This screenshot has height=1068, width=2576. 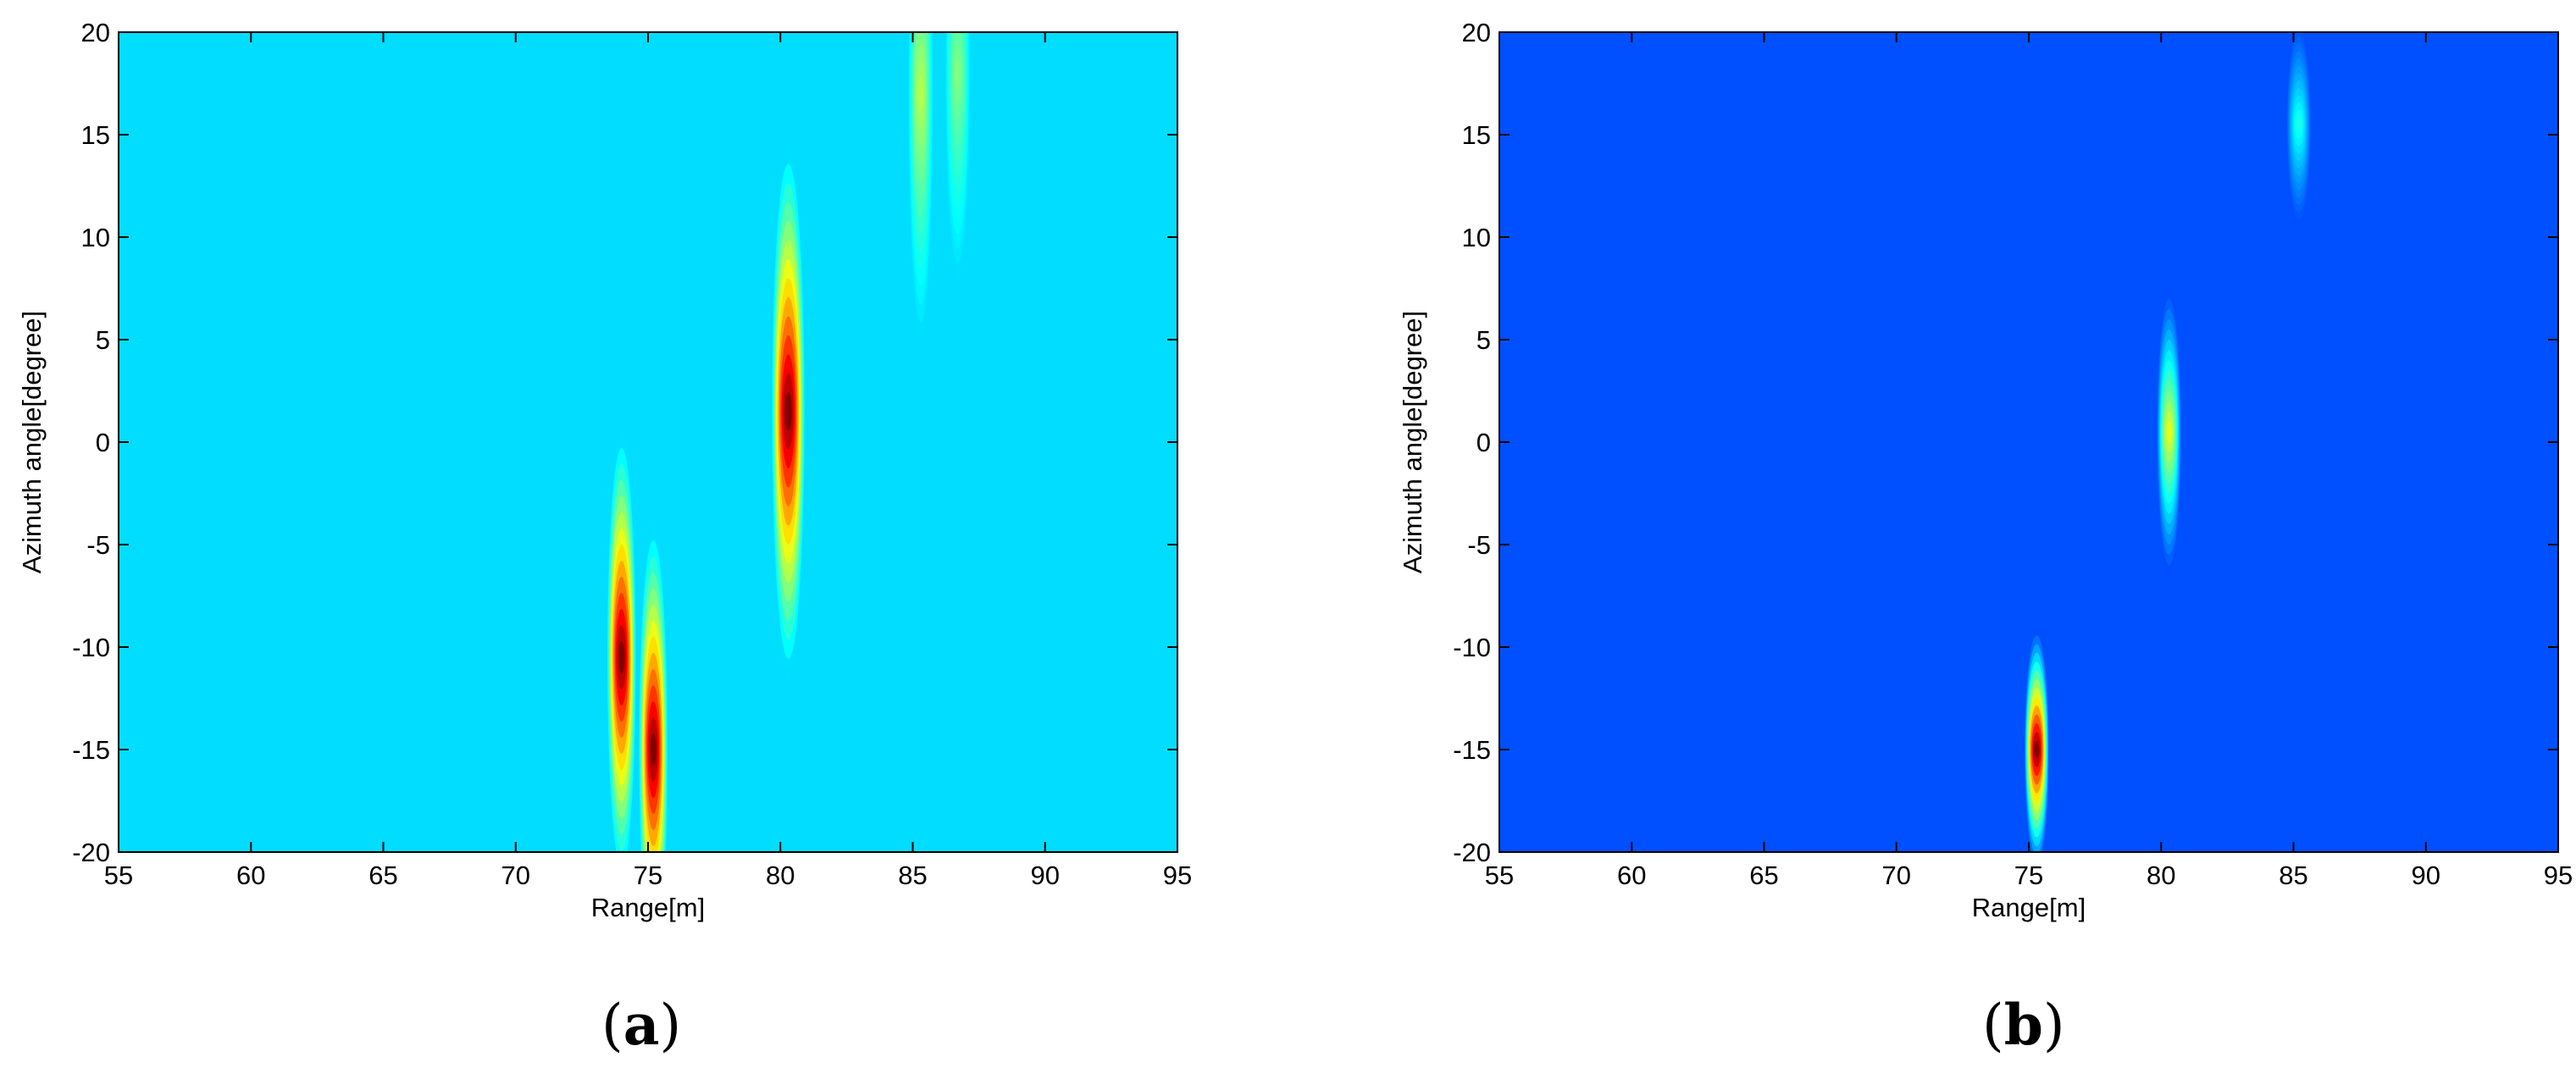 What do you see at coordinates (641, 1025) in the screenshot?
I see `panel-caption: (a)` at bounding box center [641, 1025].